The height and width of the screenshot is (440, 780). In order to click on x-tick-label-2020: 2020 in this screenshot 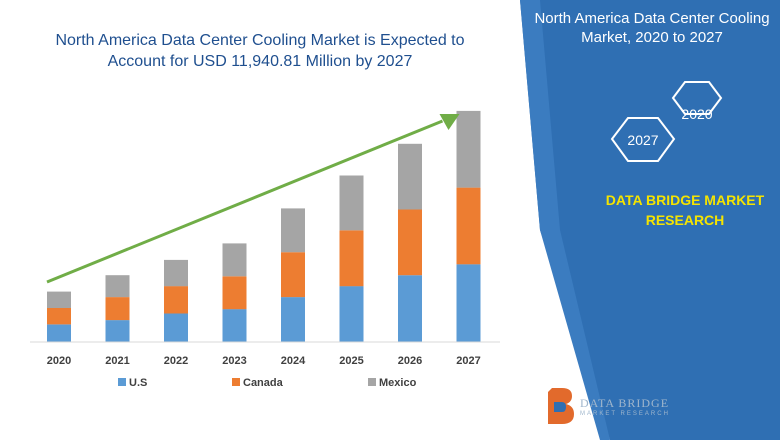, I will do `click(59, 361)`.